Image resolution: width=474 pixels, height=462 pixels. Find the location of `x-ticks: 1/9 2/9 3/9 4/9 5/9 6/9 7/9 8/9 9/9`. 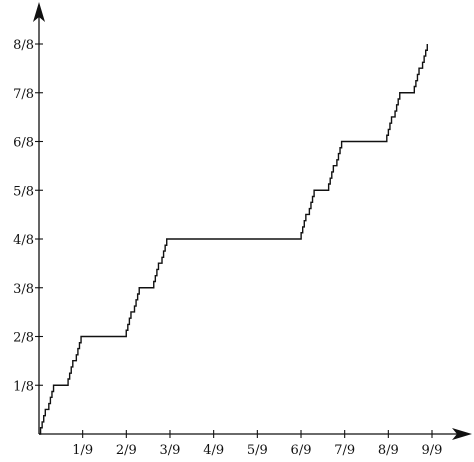

x-ticks: 1/9 2/9 3/9 4/9 5/9 6/9 7/9 8/9 9/9 is located at coordinates (257, 444).